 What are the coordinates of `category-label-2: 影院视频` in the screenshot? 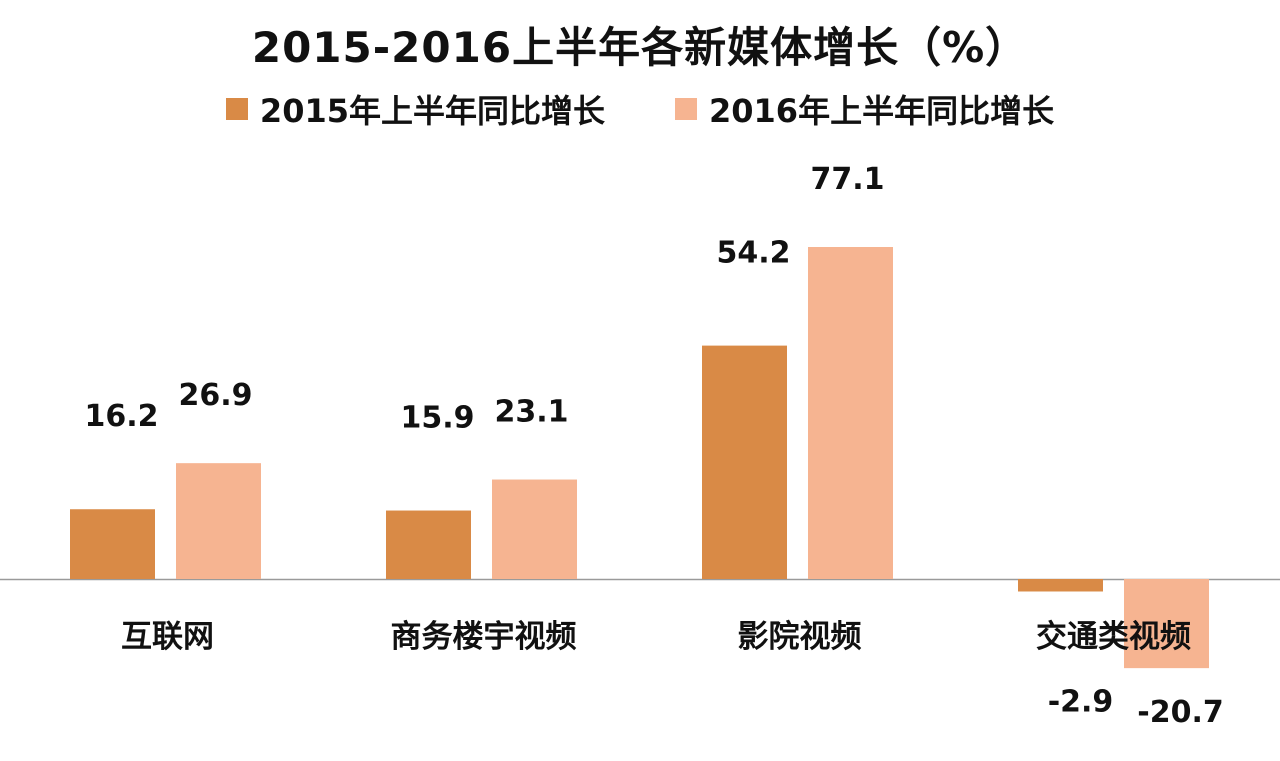 It's located at (800, 637).